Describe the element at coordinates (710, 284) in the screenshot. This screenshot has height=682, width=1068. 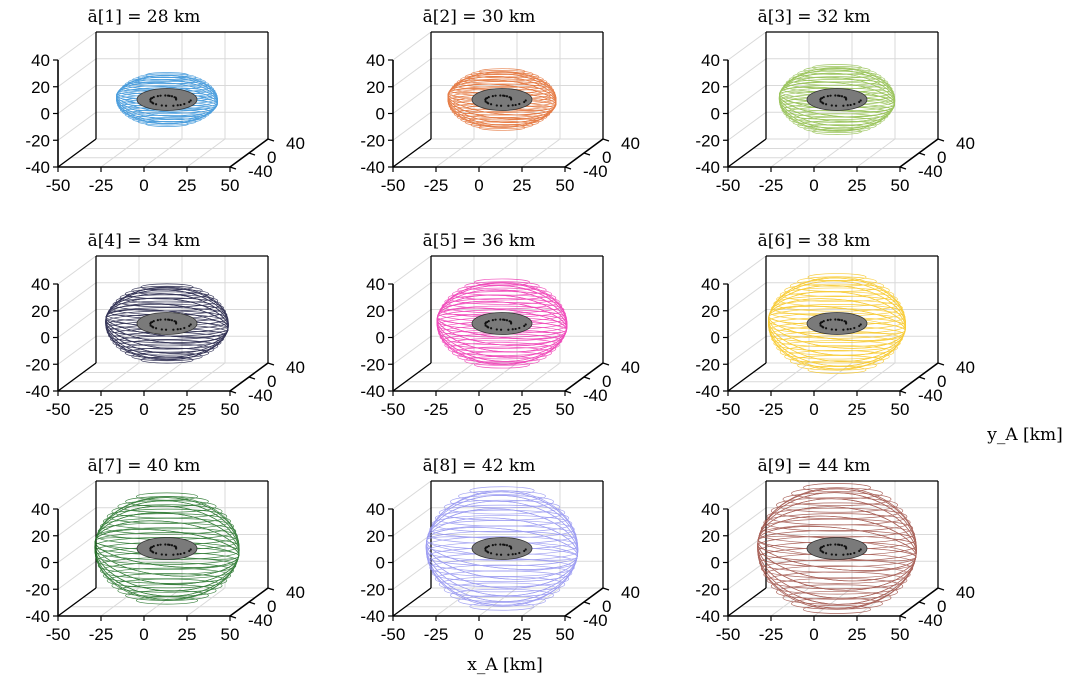
I see `z-tick-label: 40` at that location.